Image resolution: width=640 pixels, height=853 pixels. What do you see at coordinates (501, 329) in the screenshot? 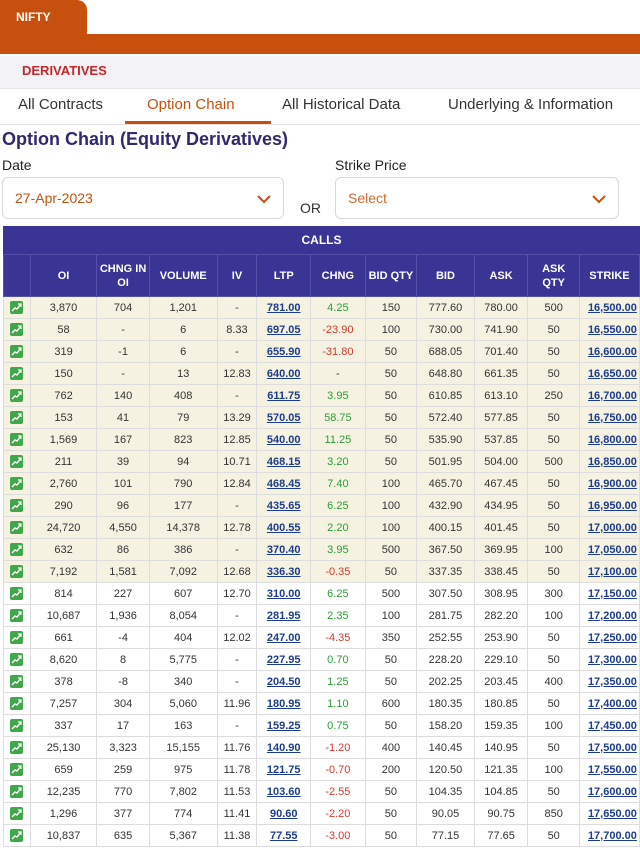
I see `cell-ask: 741.90` at bounding box center [501, 329].